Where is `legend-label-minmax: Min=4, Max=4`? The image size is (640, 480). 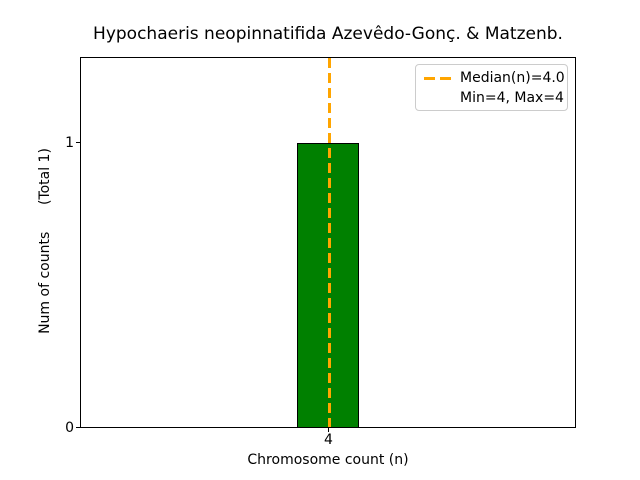 legend-label-minmax: Min=4, Max=4 is located at coordinates (512, 98).